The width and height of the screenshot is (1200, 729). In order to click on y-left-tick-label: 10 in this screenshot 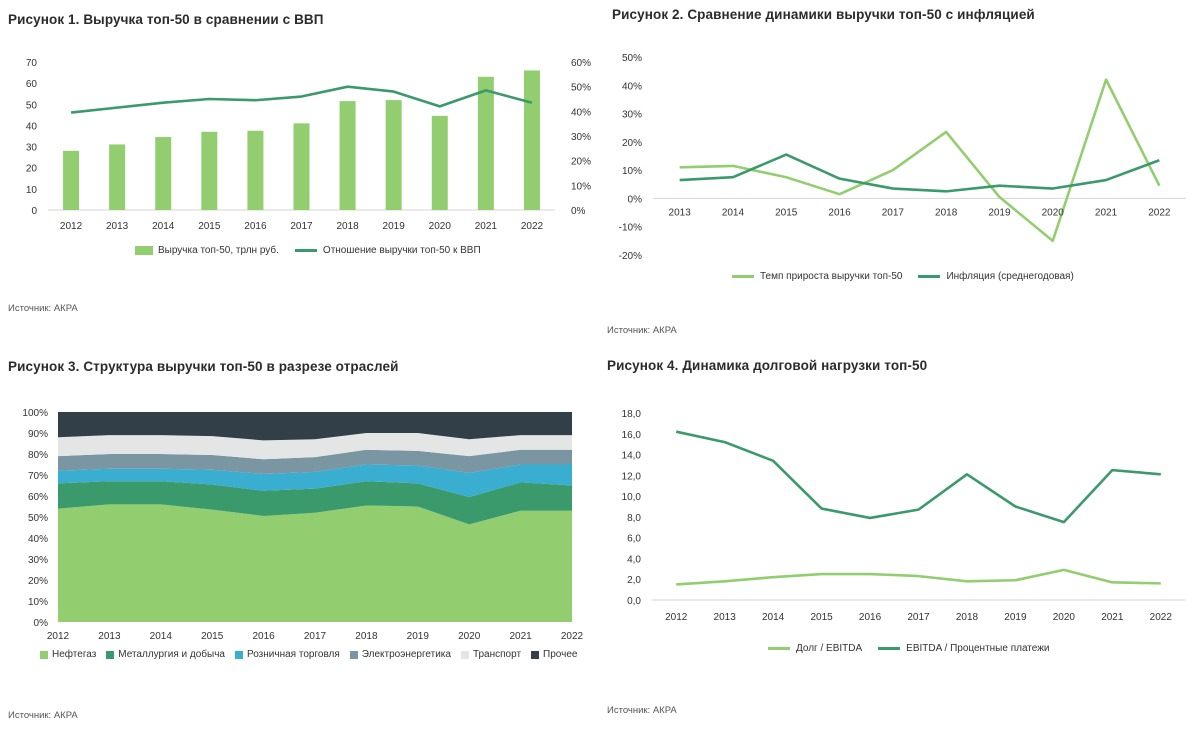, I will do `click(32, 190)`.